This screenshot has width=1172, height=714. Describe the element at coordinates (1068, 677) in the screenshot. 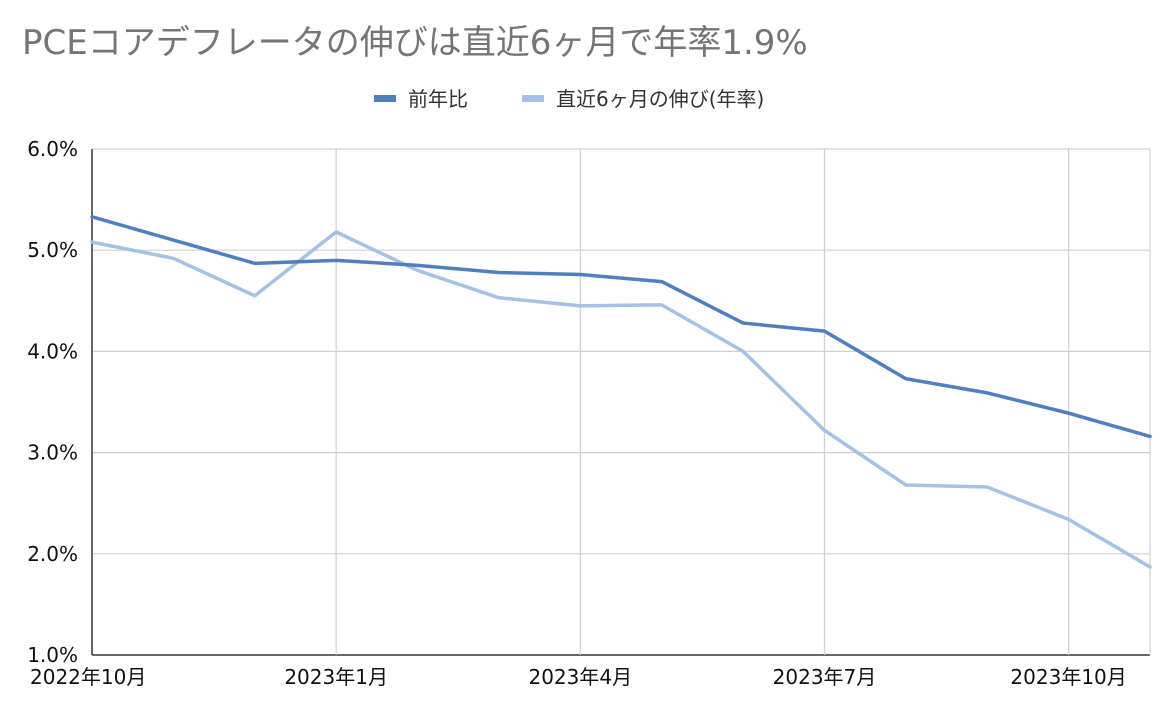

I see `x-tick-label: 2023年10月` at that location.